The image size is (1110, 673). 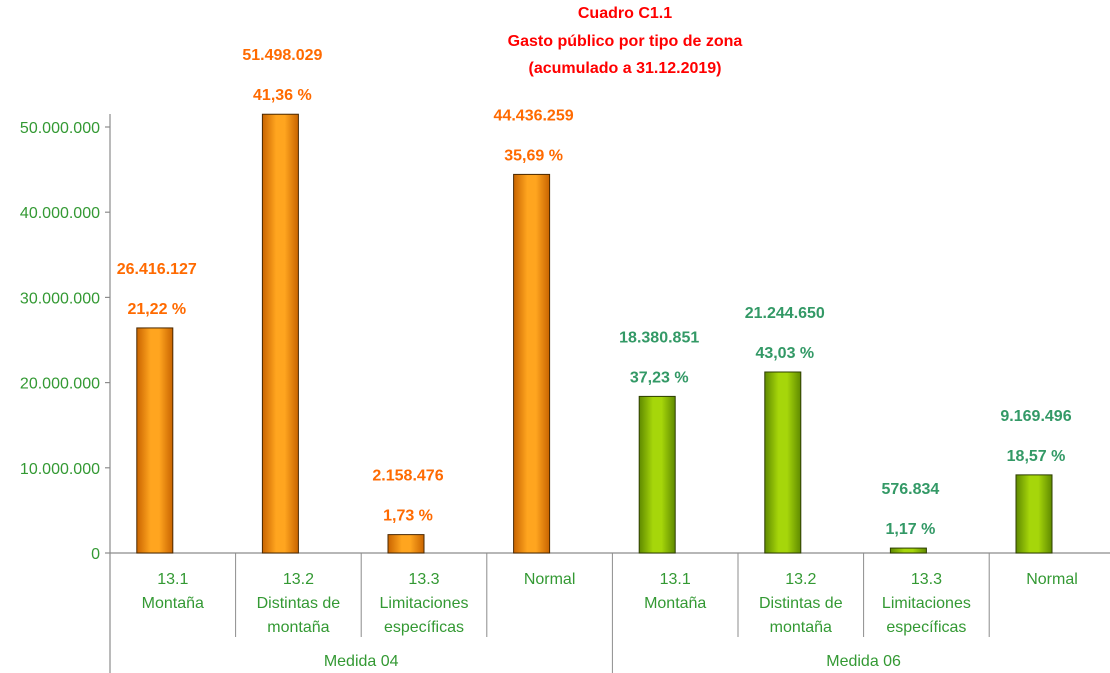 What do you see at coordinates (785, 313) in the screenshot?
I see `value-label: 21.244.650` at bounding box center [785, 313].